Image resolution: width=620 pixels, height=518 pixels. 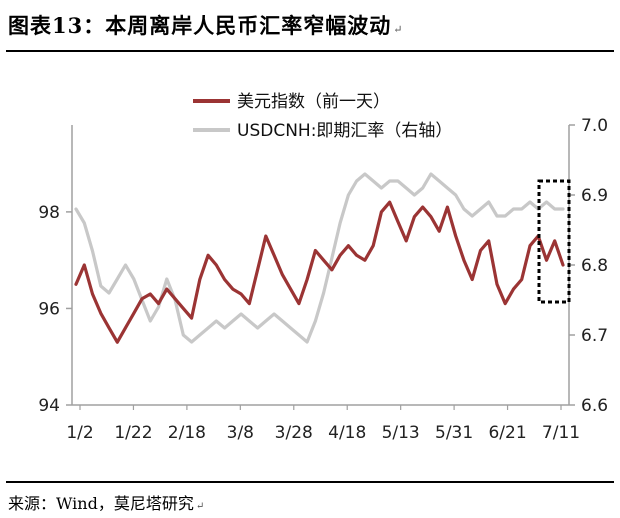 What do you see at coordinates (594, 126) in the screenshot?
I see `right-tick-label: 7.0` at bounding box center [594, 126].